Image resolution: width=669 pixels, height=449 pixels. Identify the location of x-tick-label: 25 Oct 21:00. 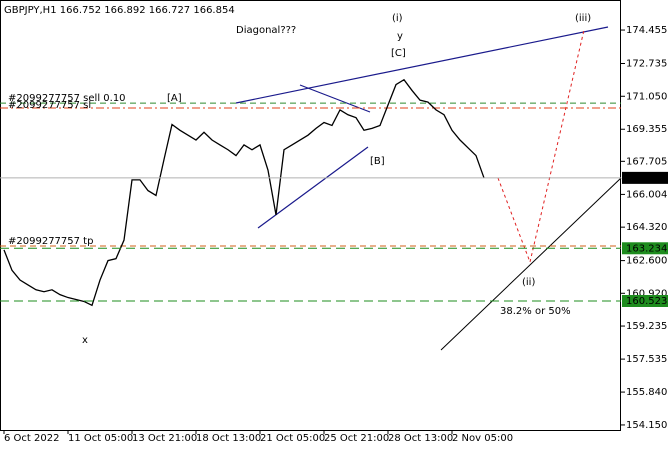
(356, 438).